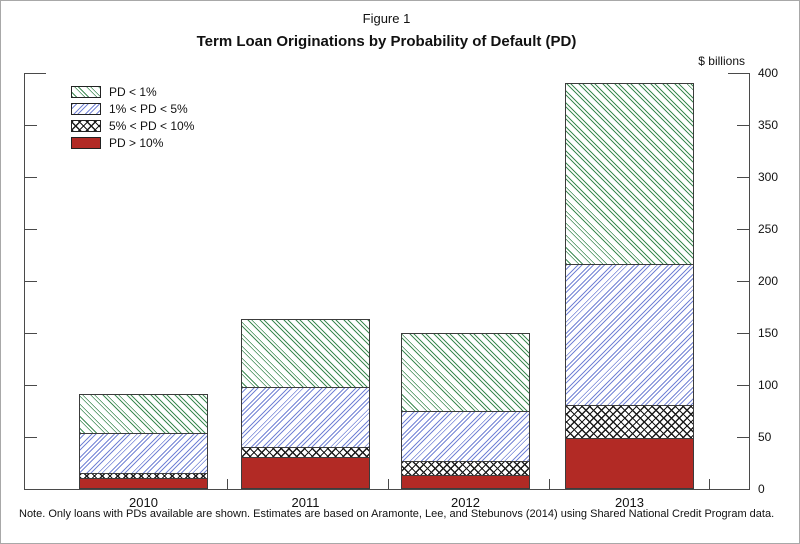  What do you see at coordinates (768, 332) in the screenshot?
I see `y-tick-label: 150` at bounding box center [768, 332].